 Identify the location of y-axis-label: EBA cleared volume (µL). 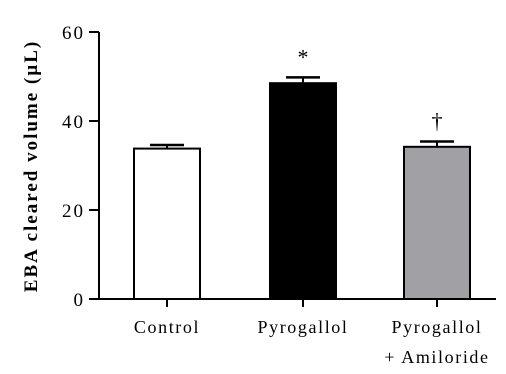
(31, 166).